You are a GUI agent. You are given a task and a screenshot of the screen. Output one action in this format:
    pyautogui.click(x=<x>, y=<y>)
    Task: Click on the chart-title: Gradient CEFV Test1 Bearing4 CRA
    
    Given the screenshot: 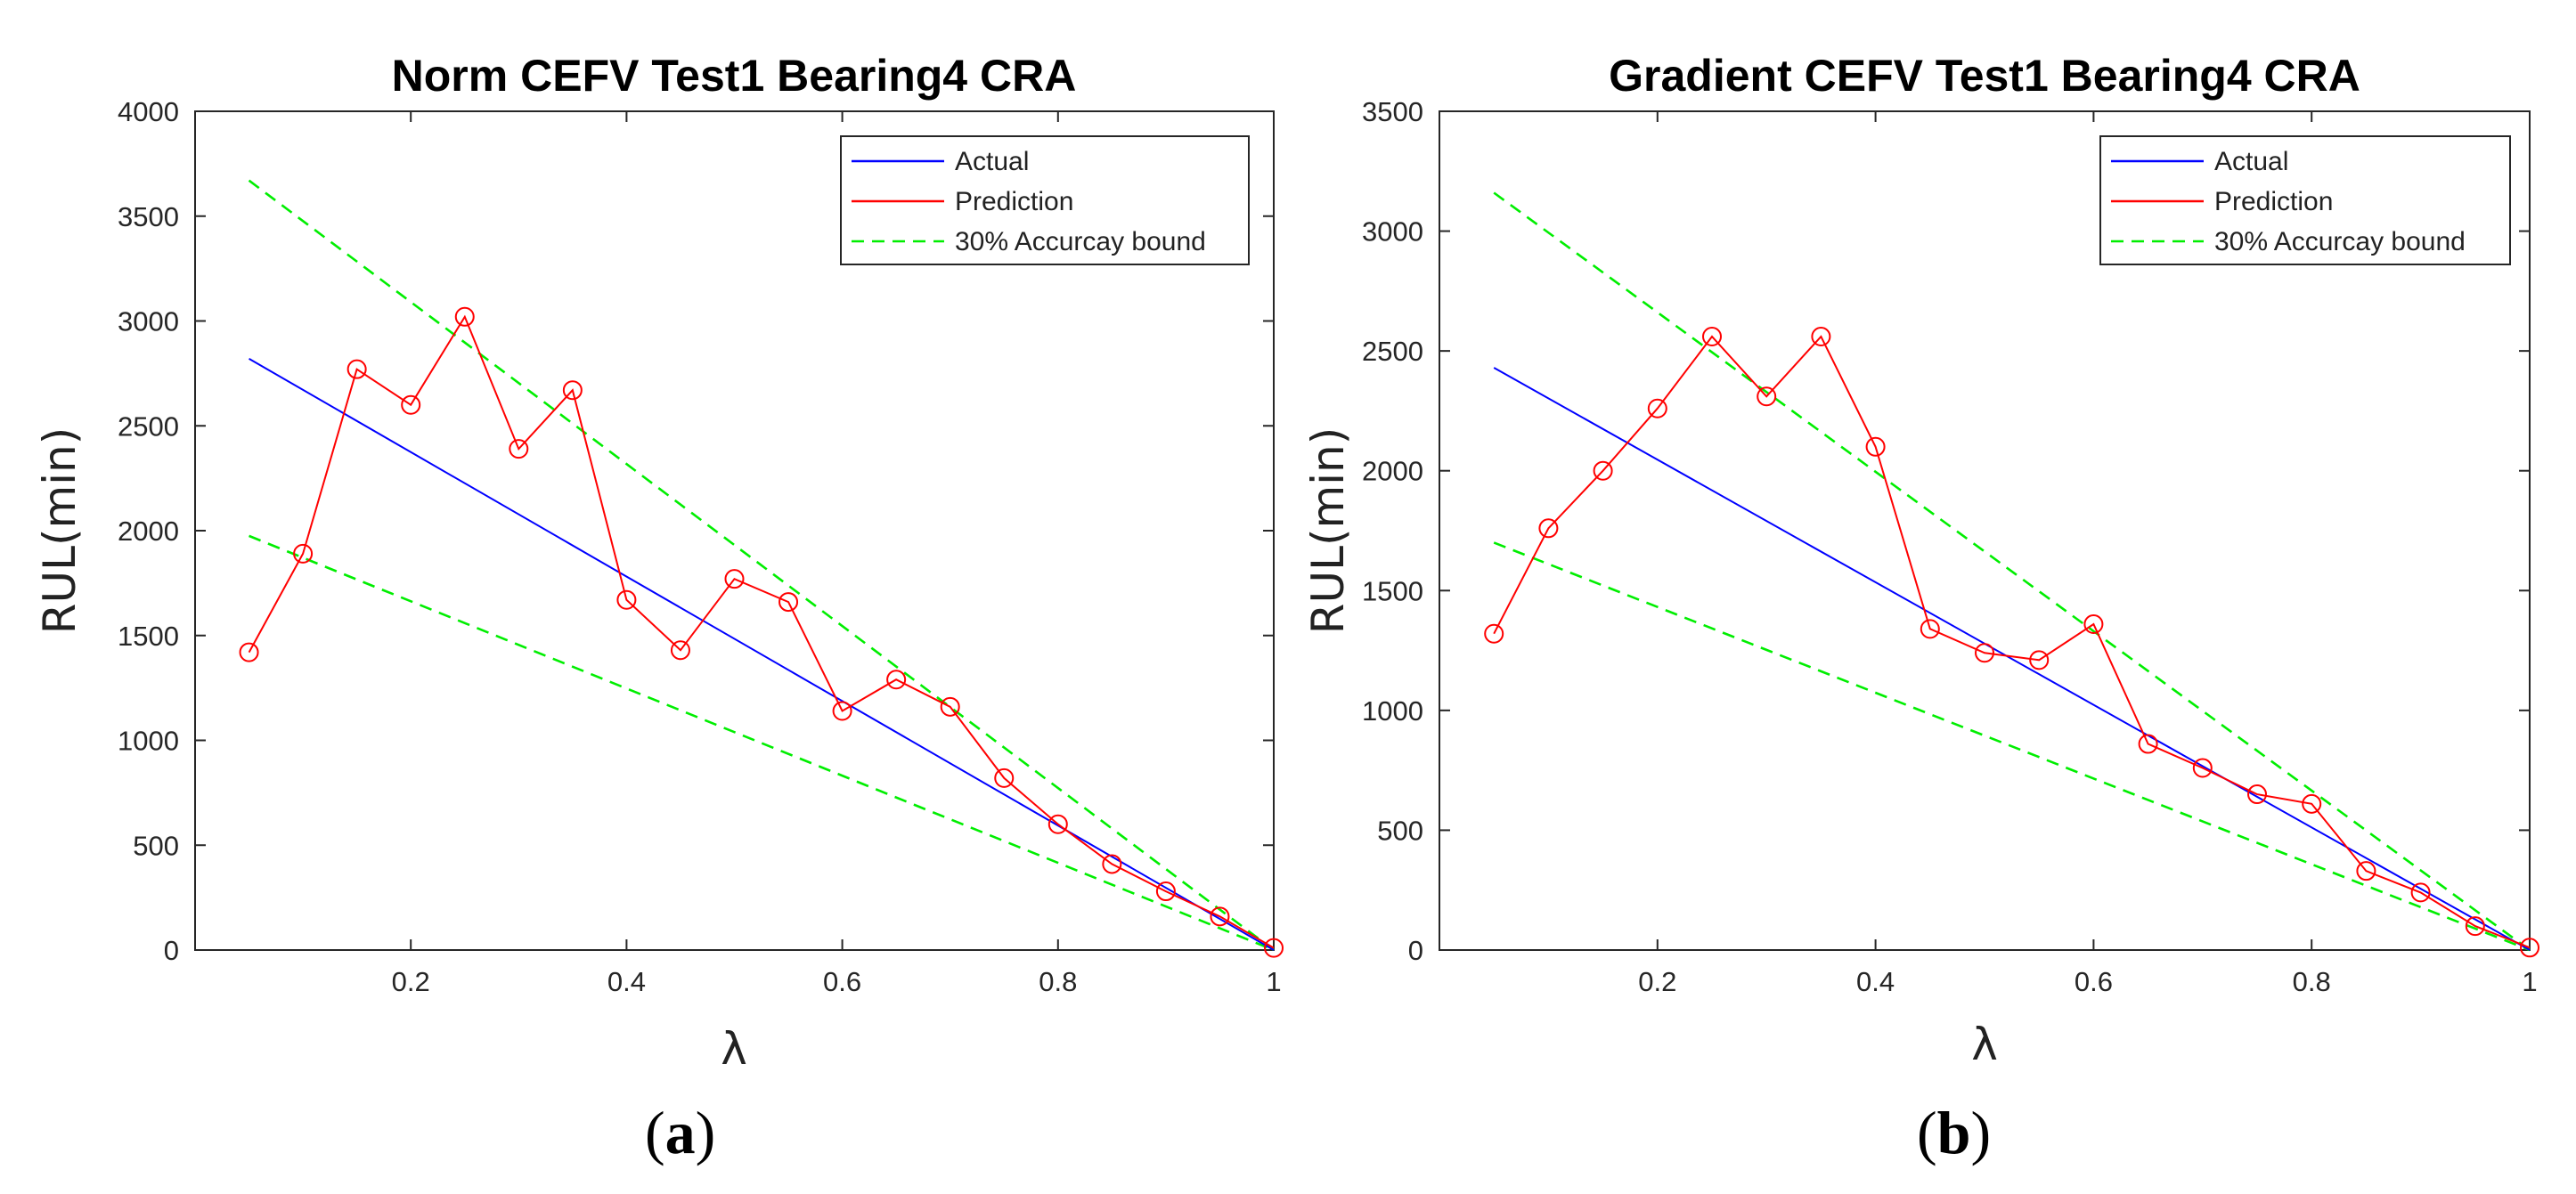 What is the action you would take?
    pyautogui.click(x=1985, y=76)
    